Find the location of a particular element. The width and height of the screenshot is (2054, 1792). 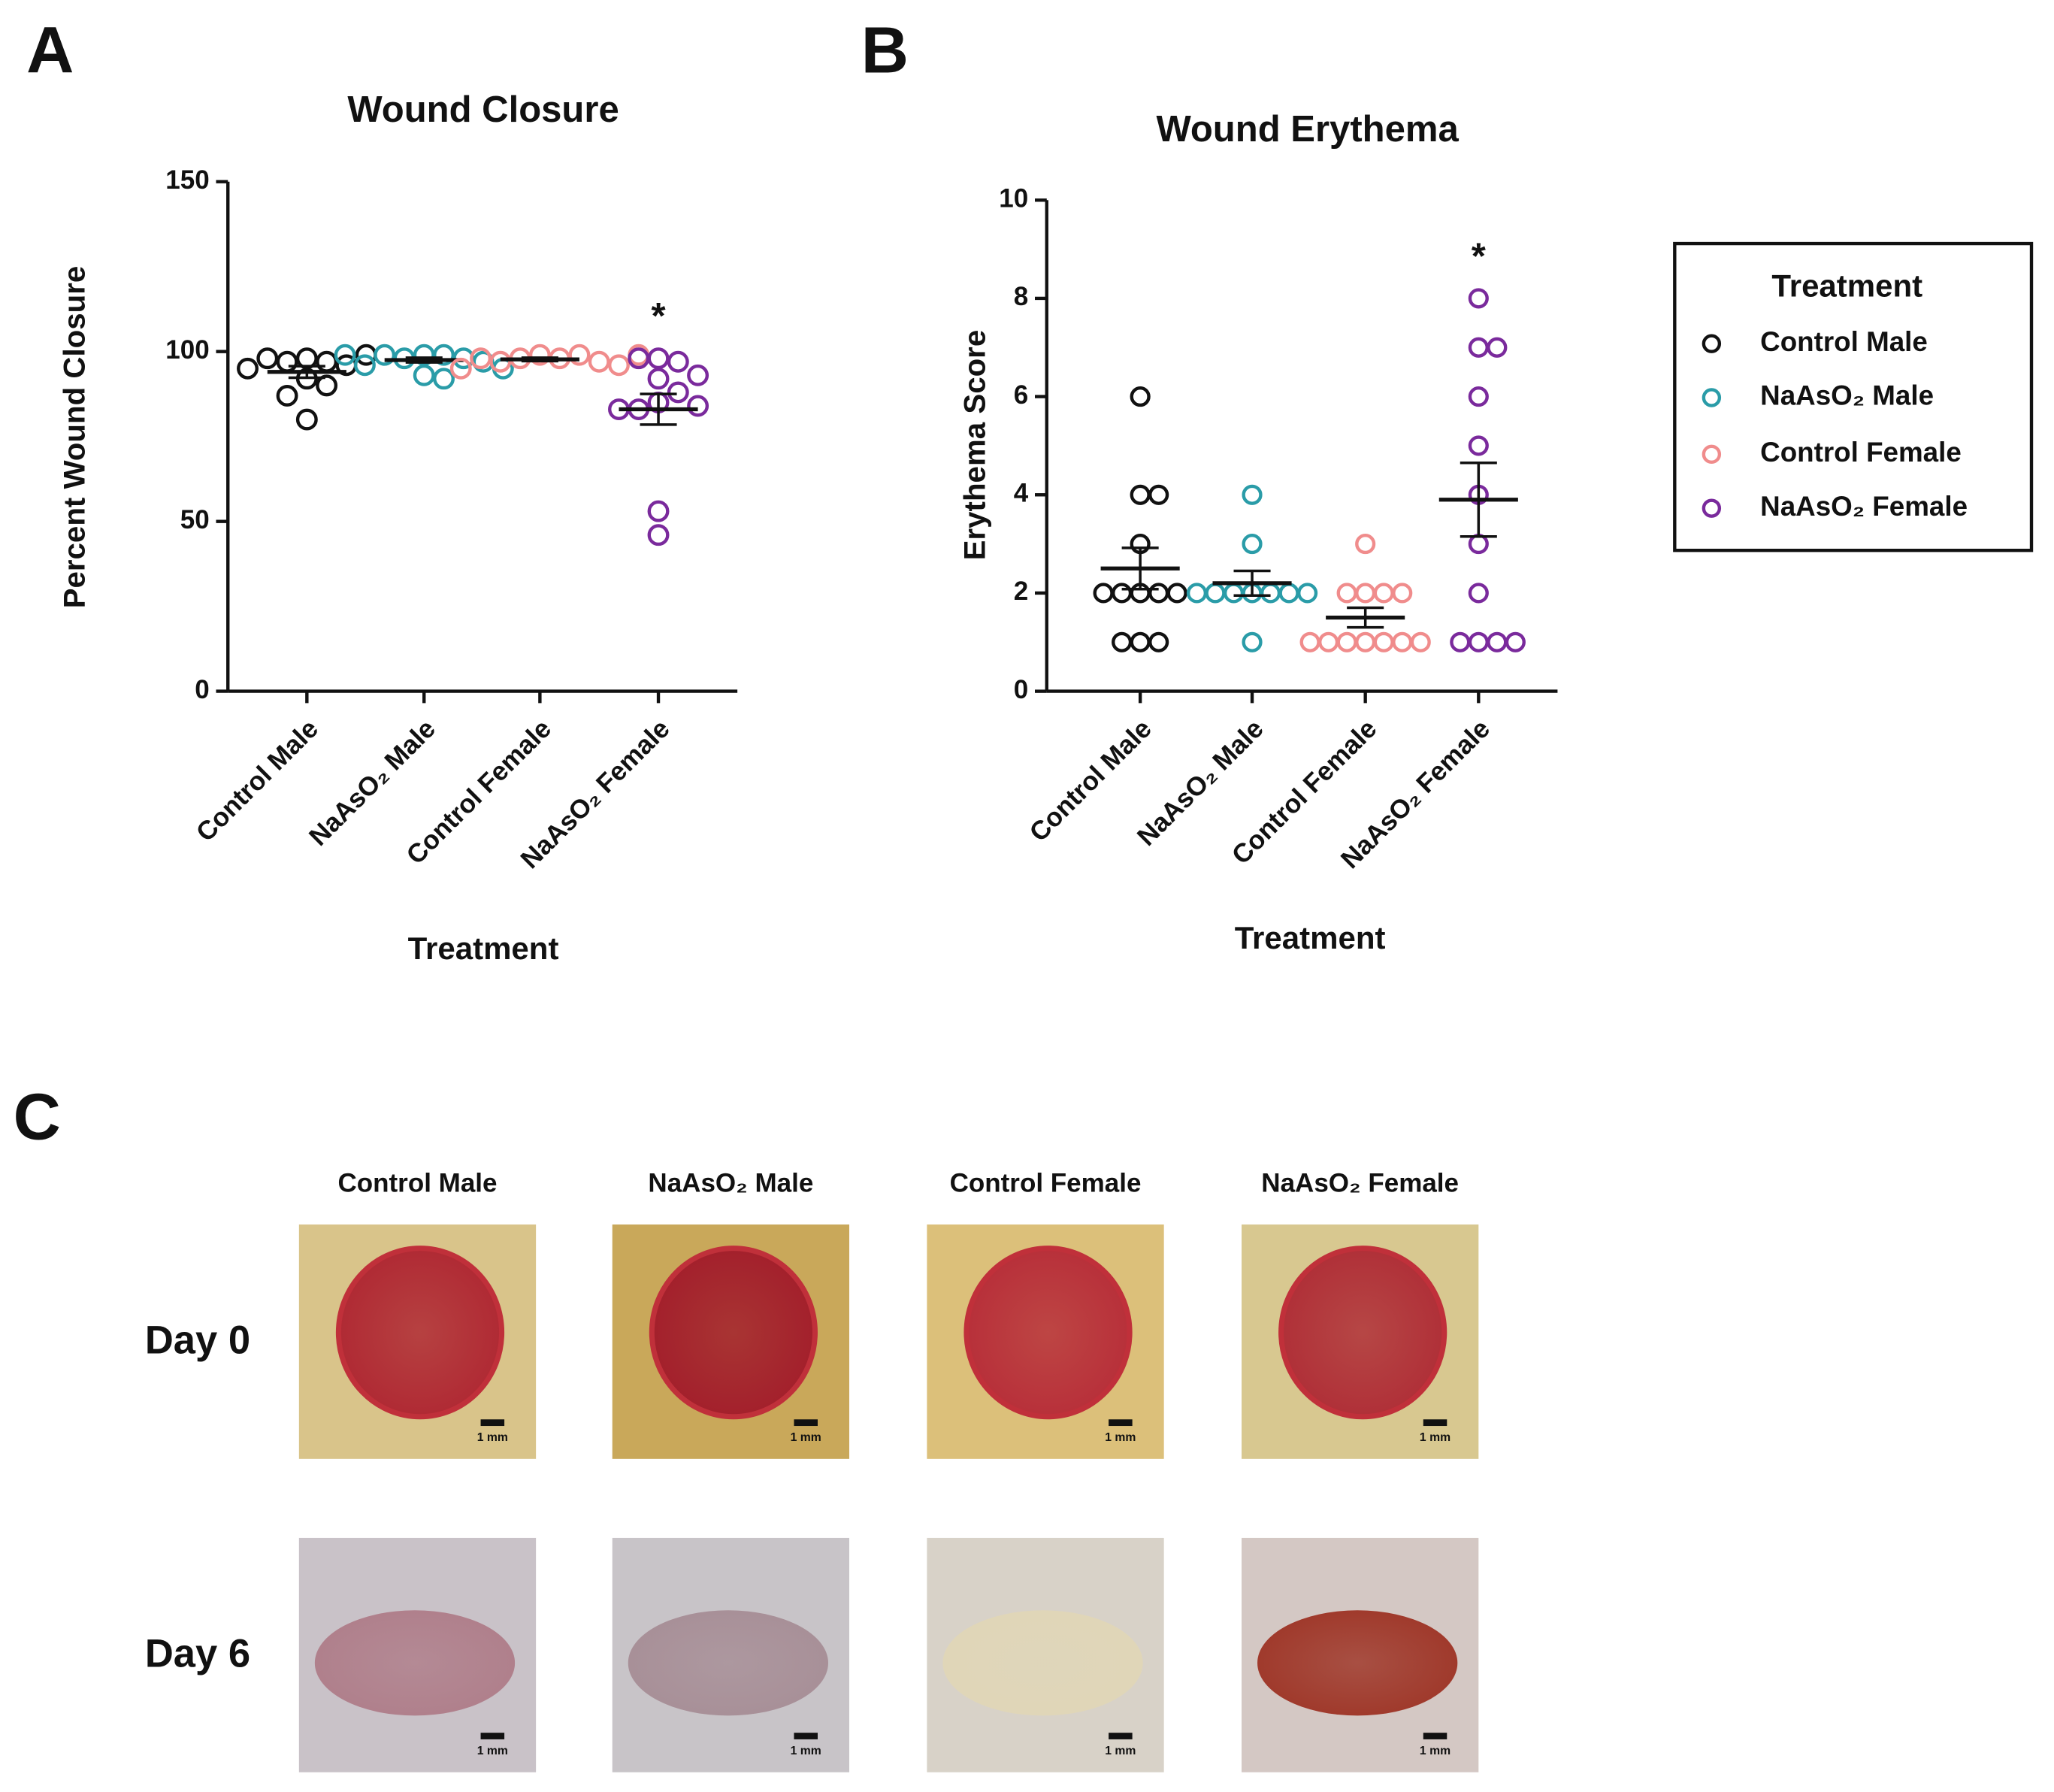

y-tick-label: 10 is located at coordinates (1013, 198).